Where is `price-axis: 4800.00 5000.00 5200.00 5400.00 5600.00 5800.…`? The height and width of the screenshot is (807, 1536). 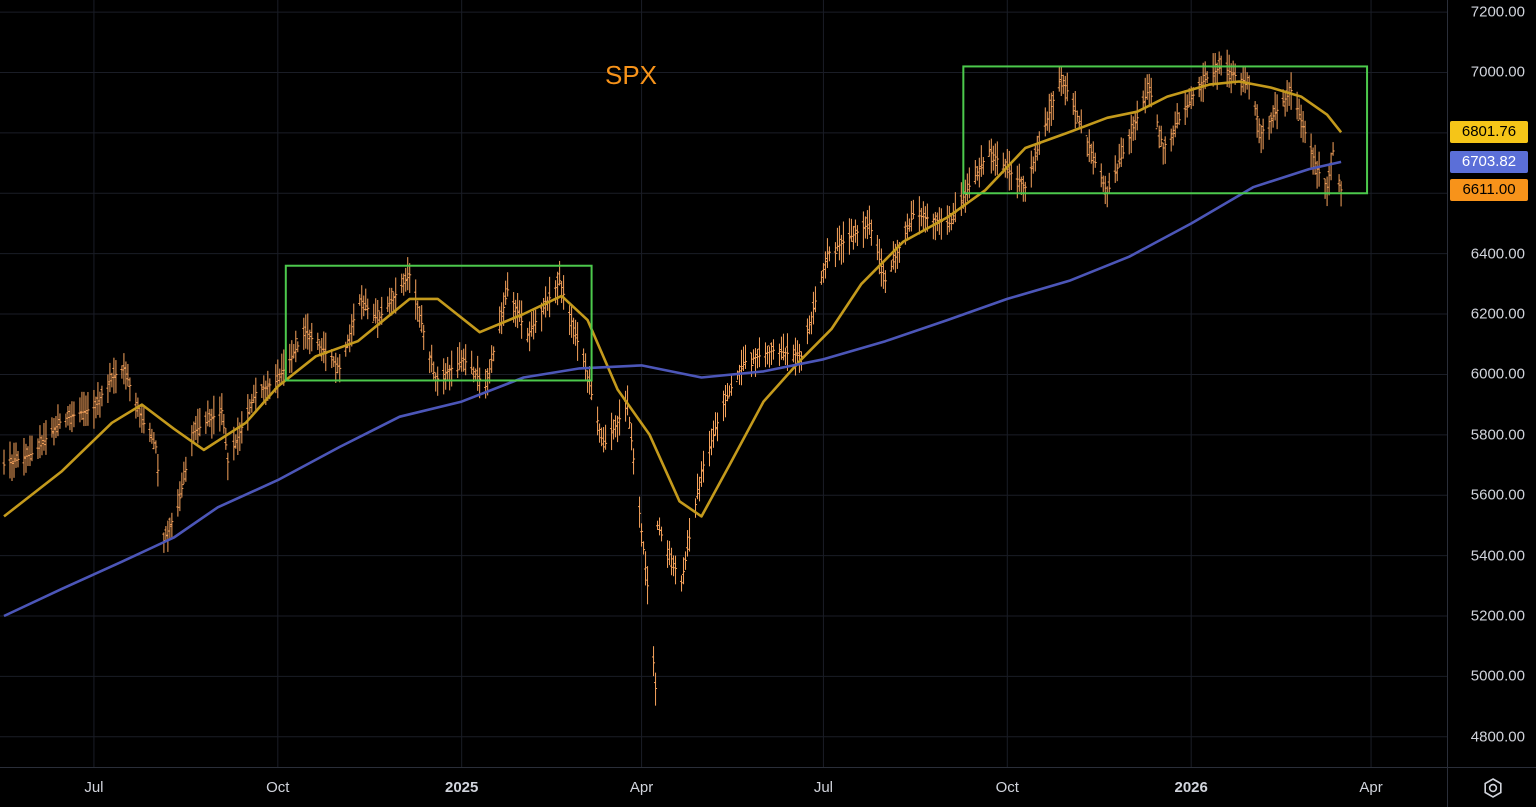
price-axis: 4800.00 5000.00 5200.00 5400.00 5600.00 5800.… is located at coordinates (1491, 383).